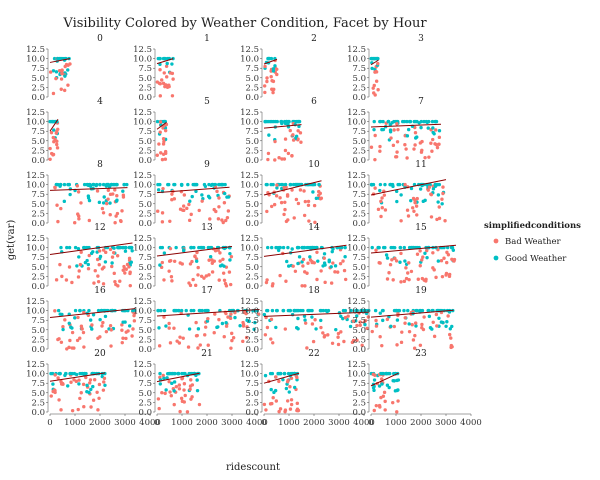 This screenshot has width=600, height=480. What do you see at coordinates (207, 102) in the screenshot?
I see `facet-label: 5` at bounding box center [207, 102].